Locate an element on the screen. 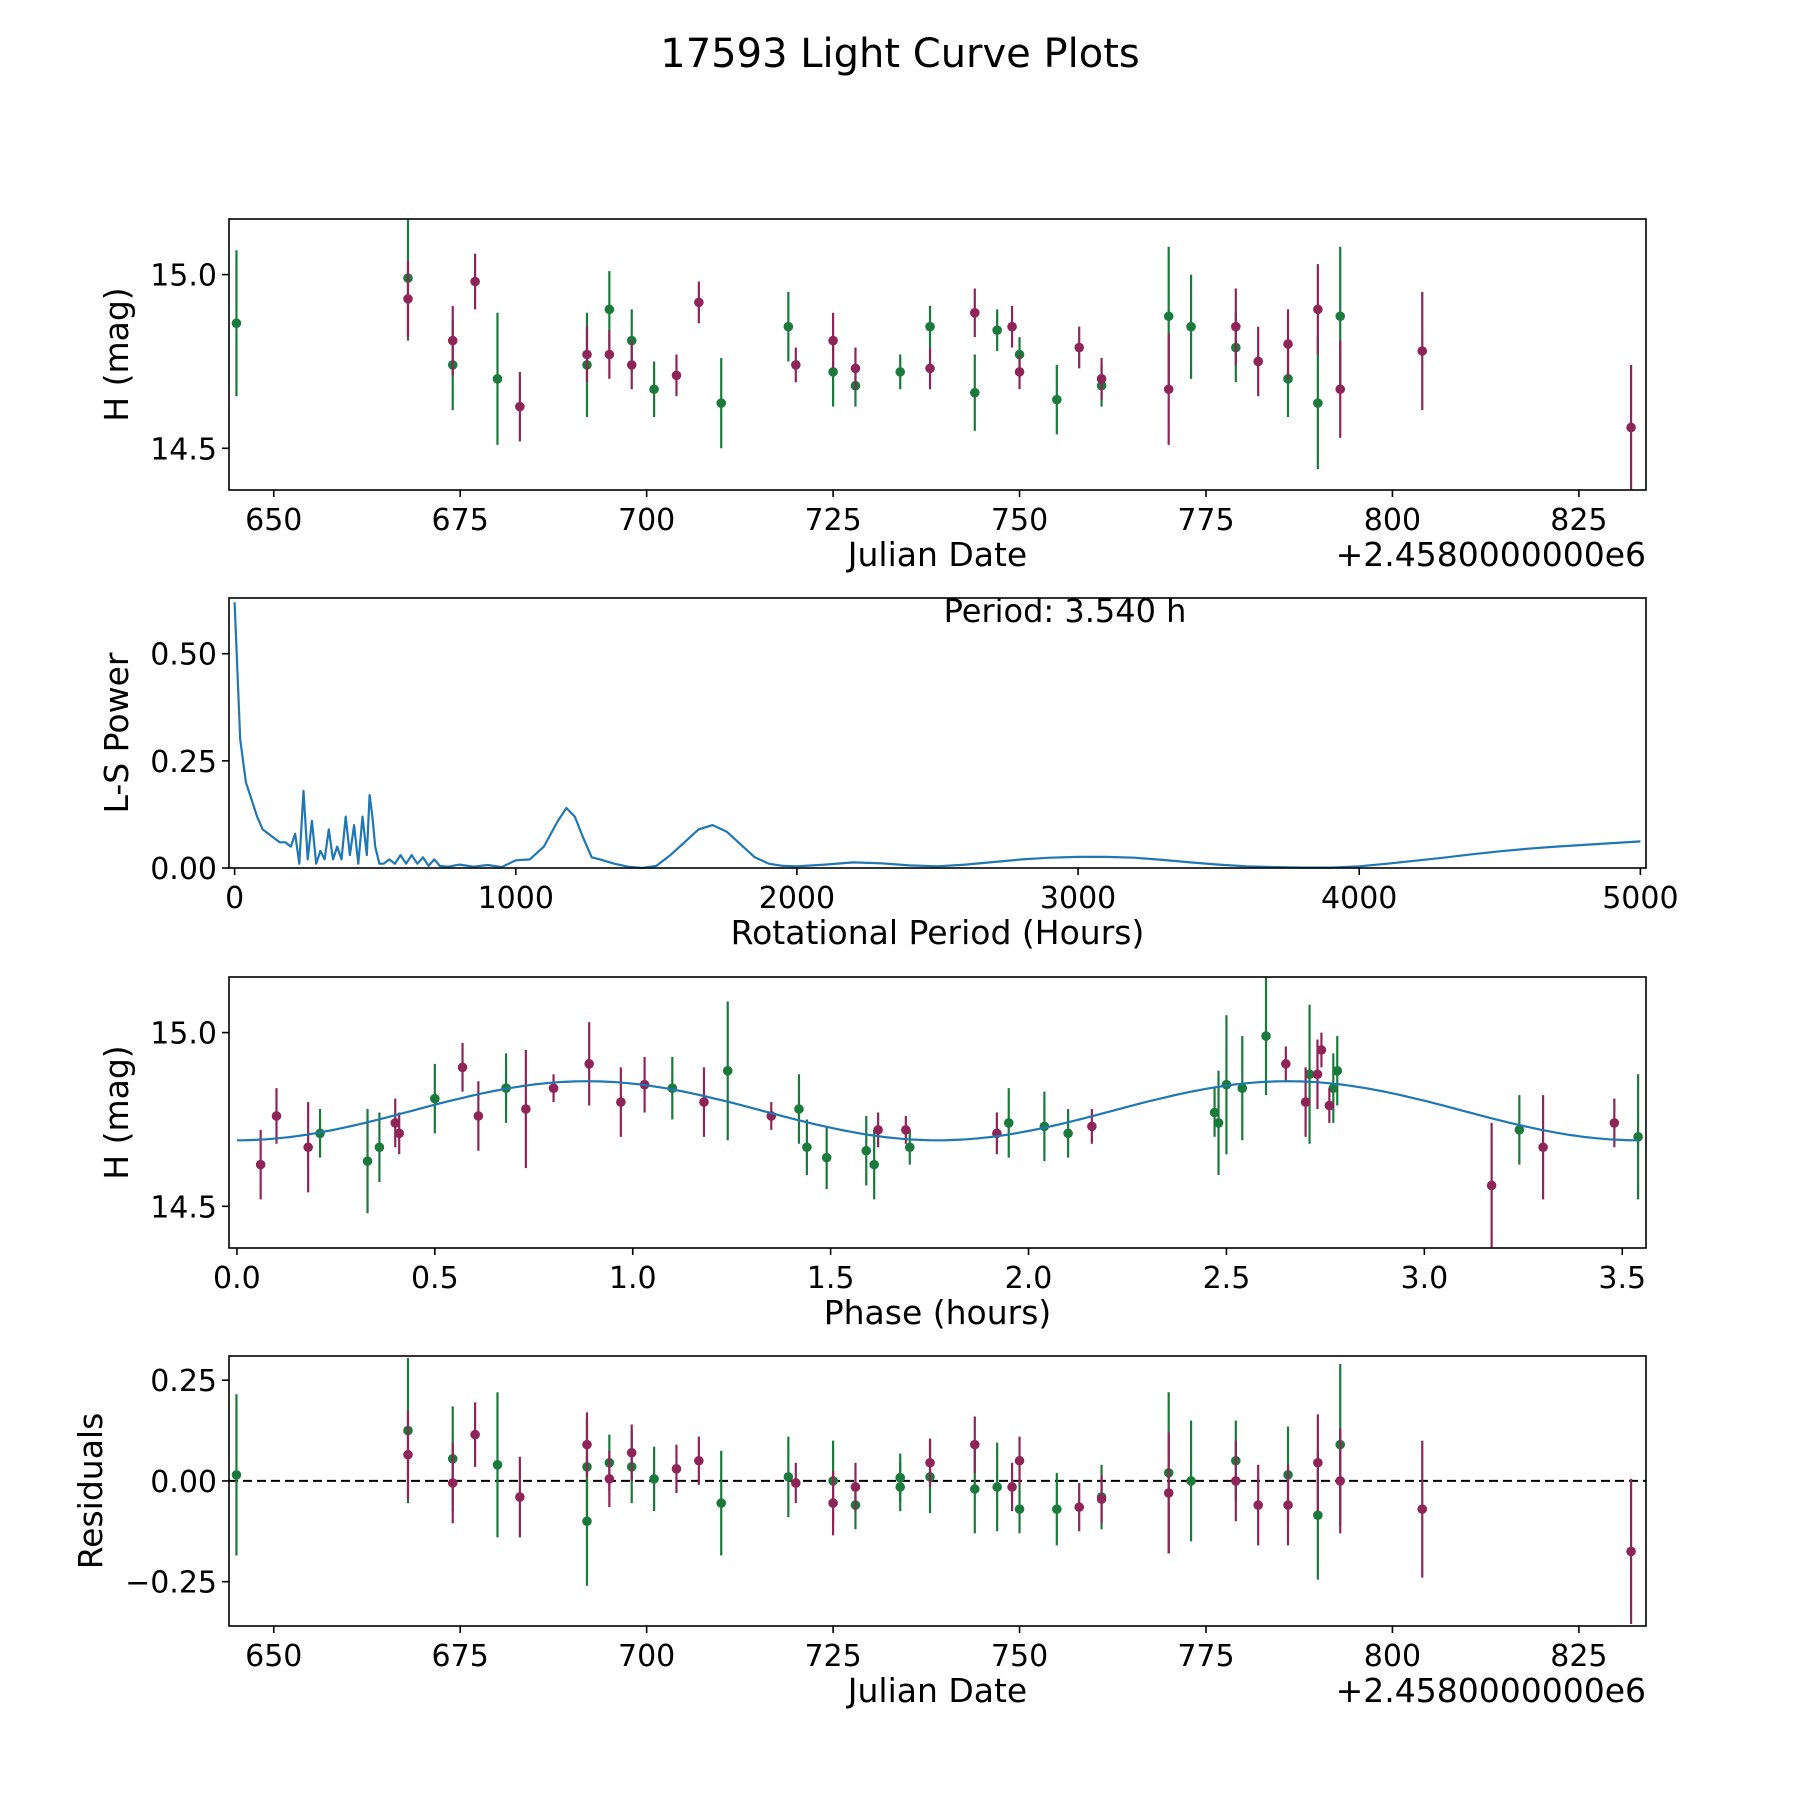 The width and height of the screenshot is (1800, 1800). x-tick-label: 0.0 is located at coordinates (237, 1278).